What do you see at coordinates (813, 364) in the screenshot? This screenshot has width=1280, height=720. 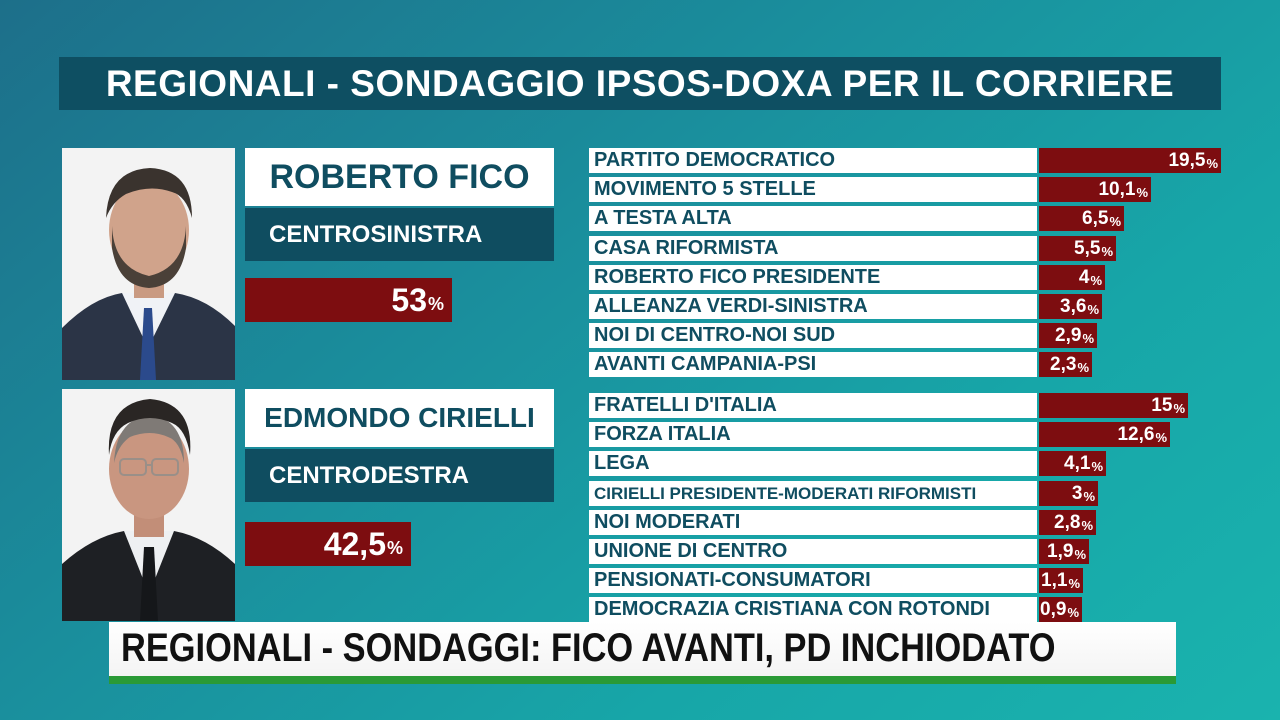 I see `party-label: AVANTI CAMPANIA-PSI` at bounding box center [813, 364].